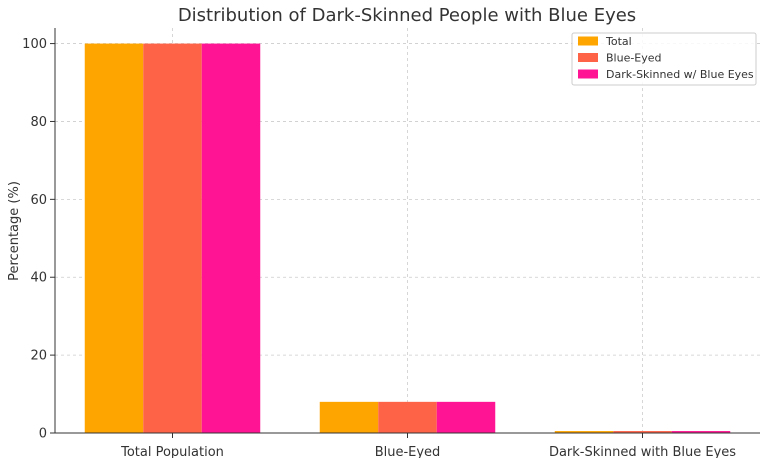 The width and height of the screenshot is (768, 458). Describe the element at coordinates (642, 451) in the screenshot. I see `x-tick-label: Dark-Skinned with Blue Eyes` at that location.